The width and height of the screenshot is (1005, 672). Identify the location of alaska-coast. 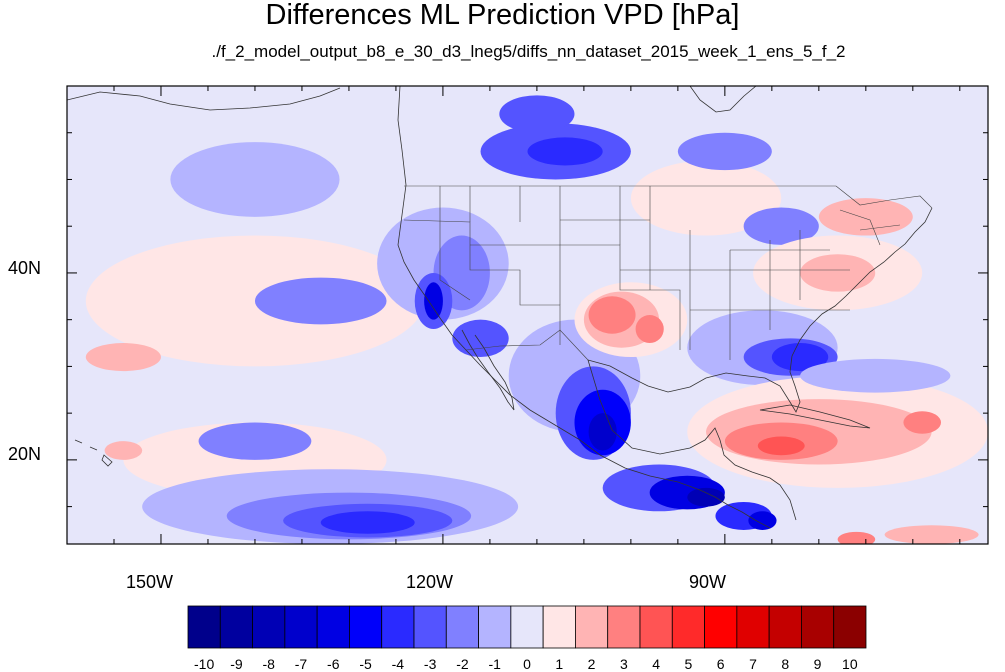
(204, 99).